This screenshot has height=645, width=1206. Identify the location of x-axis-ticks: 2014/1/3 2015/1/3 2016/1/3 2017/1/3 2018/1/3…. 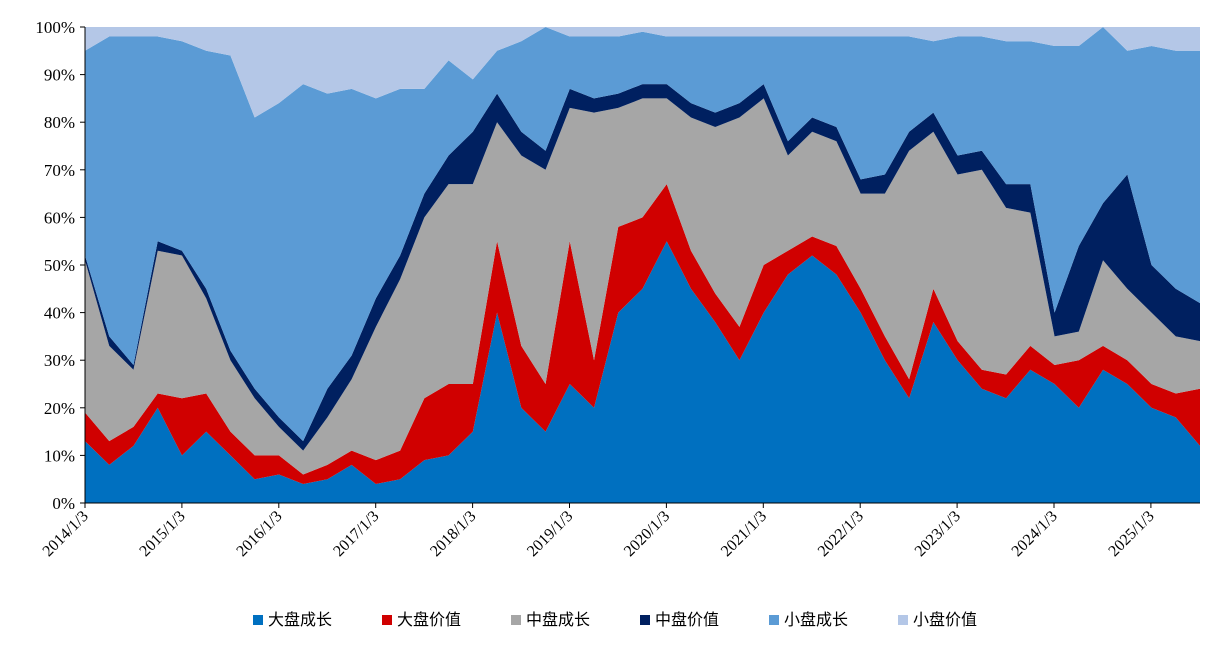
(599, 531).